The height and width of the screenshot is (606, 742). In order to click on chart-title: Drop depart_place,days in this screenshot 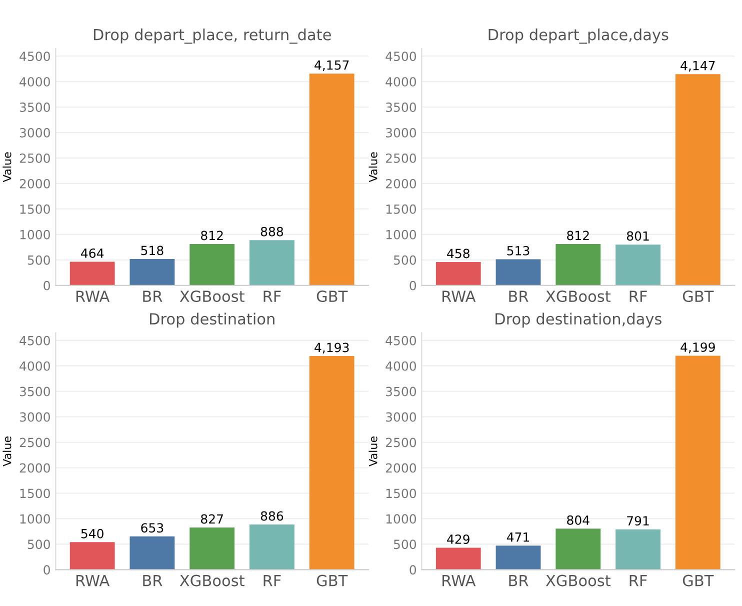, I will do `click(578, 36)`.